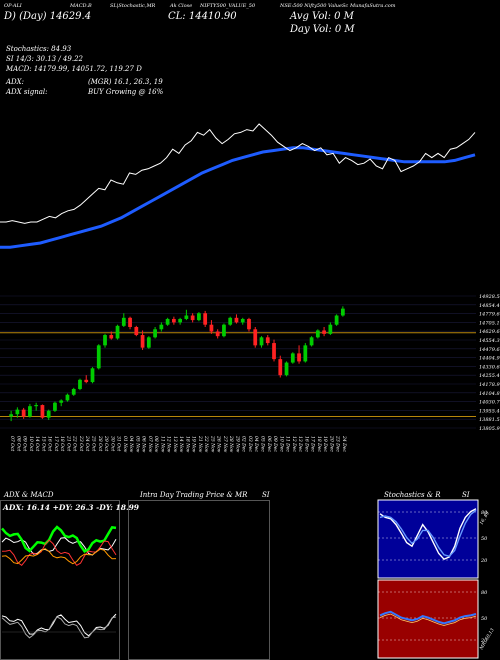 This screenshot has height=660, width=500. I want to click on adx-slow-line, so click(59, 556).